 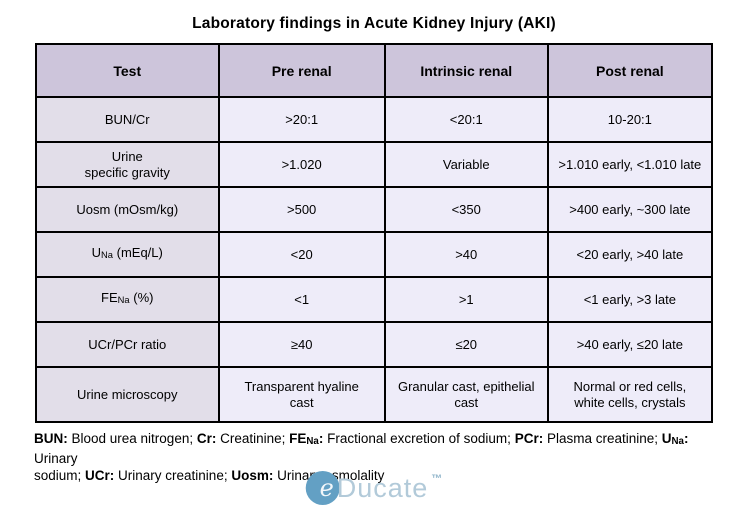 What do you see at coordinates (466, 119) in the screenshot?
I see `value-cell: <20:1` at bounding box center [466, 119].